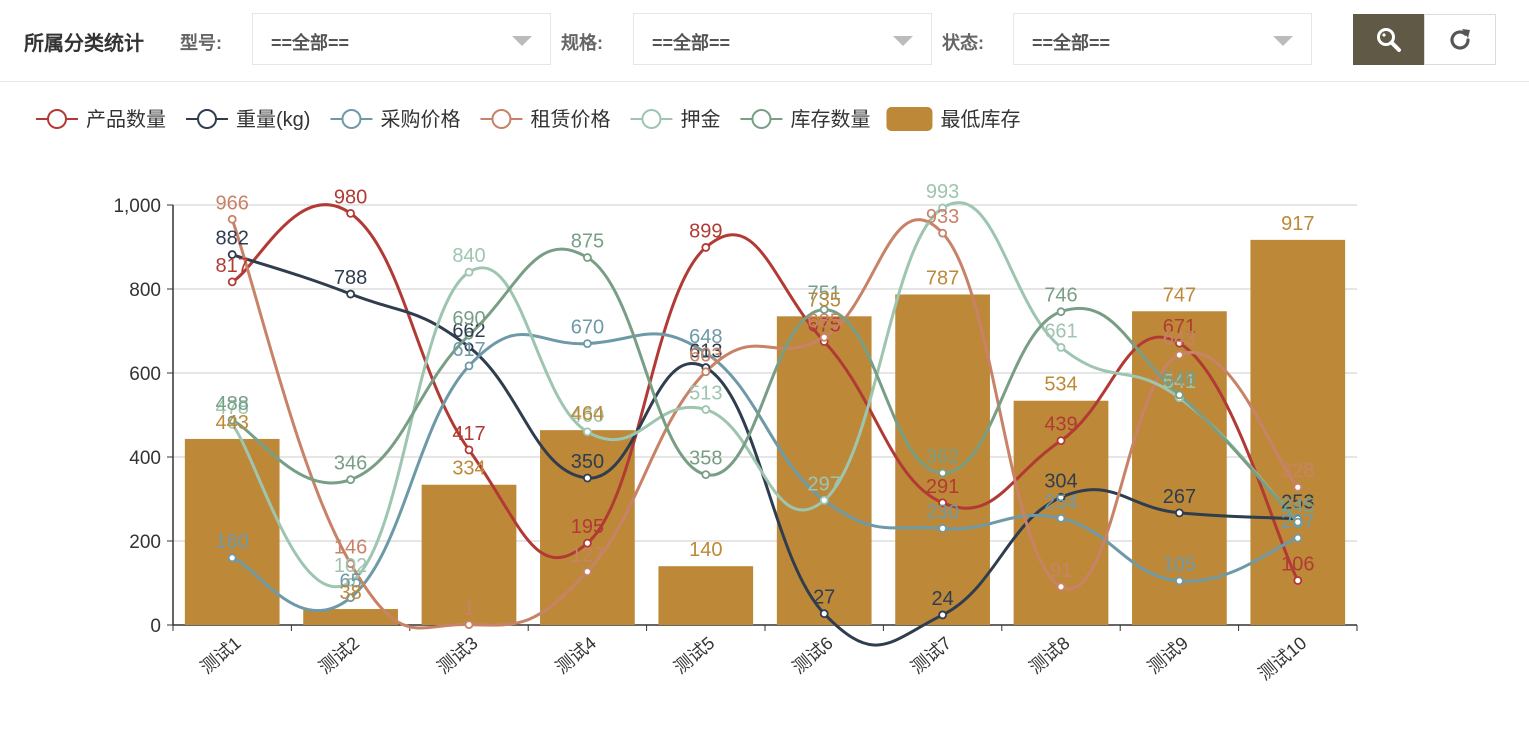  I want to click on legend-label: 库存数量, so click(830, 119).